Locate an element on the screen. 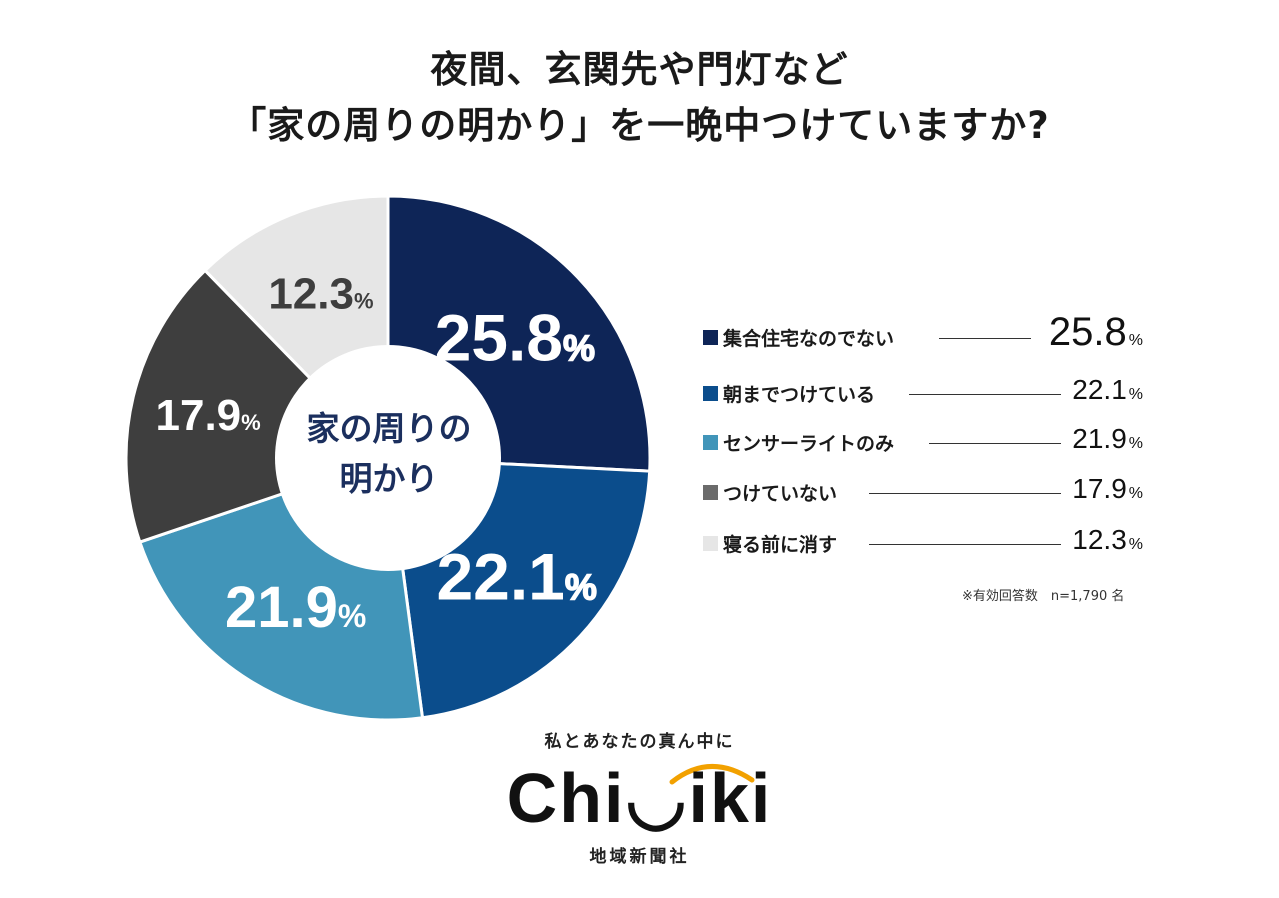 This screenshot has width=1279, height=898. center-label-line-1: 家の周りの is located at coordinates (389, 428).